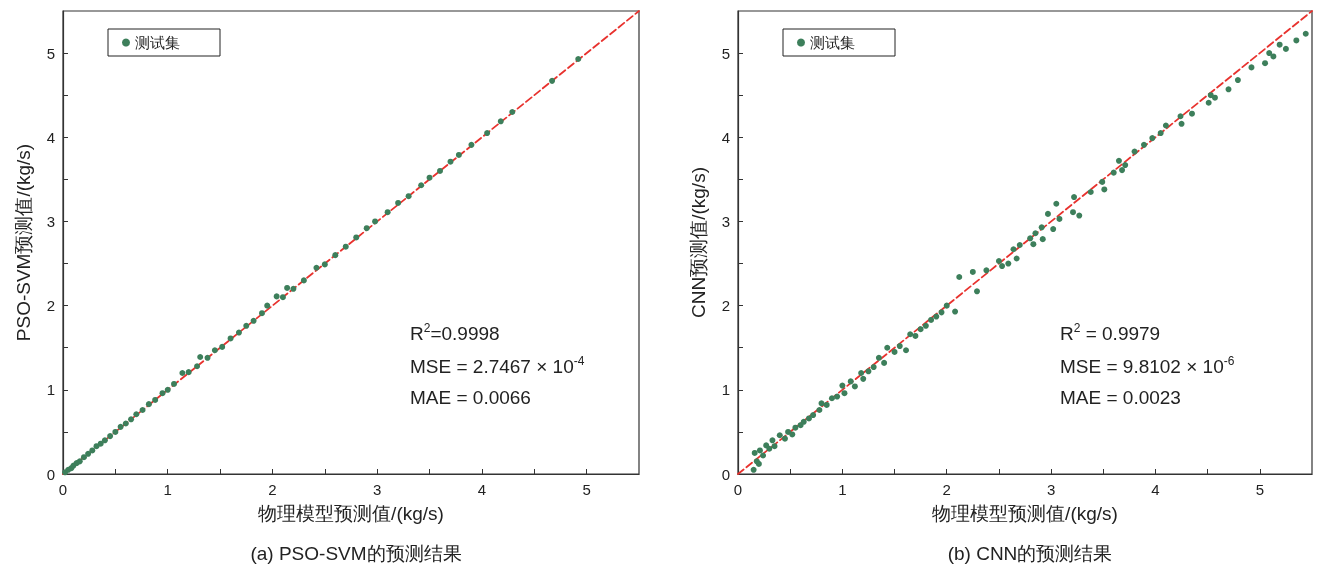 The image size is (1320, 572). What do you see at coordinates (1030, 553) in the screenshot?
I see `text: (b) CNN的预测结果` at bounding box center [1030, 553].